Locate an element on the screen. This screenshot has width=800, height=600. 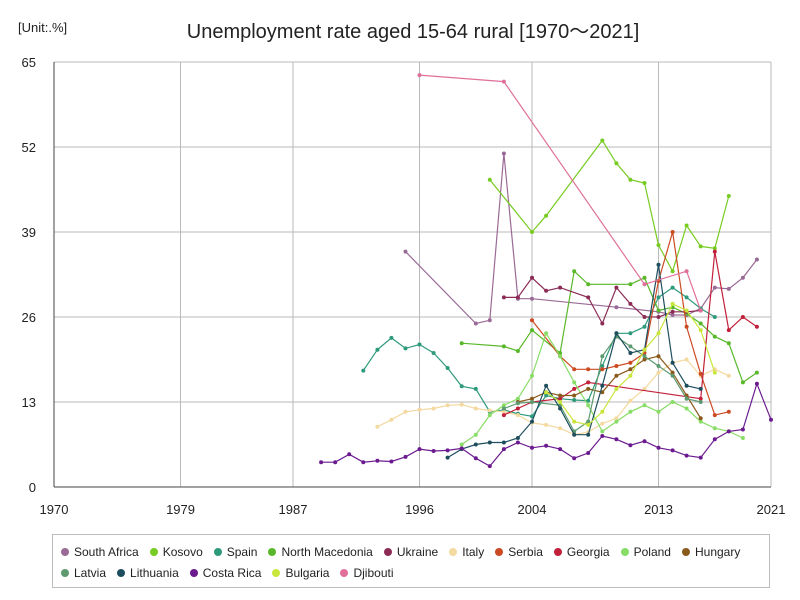
legend-item: Costa Rica is located at coordinates (225, 572).